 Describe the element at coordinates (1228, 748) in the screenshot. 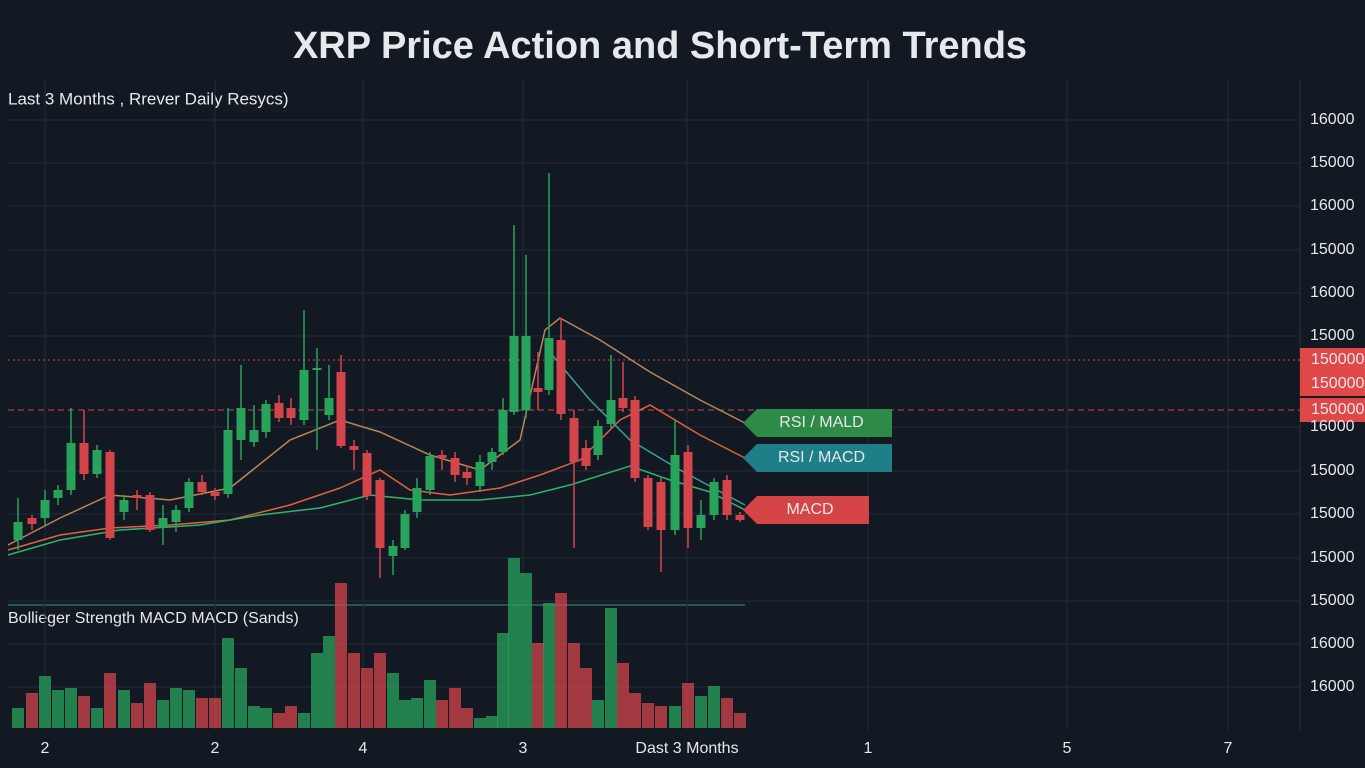

I see `x-tick-label: 7` at that location.